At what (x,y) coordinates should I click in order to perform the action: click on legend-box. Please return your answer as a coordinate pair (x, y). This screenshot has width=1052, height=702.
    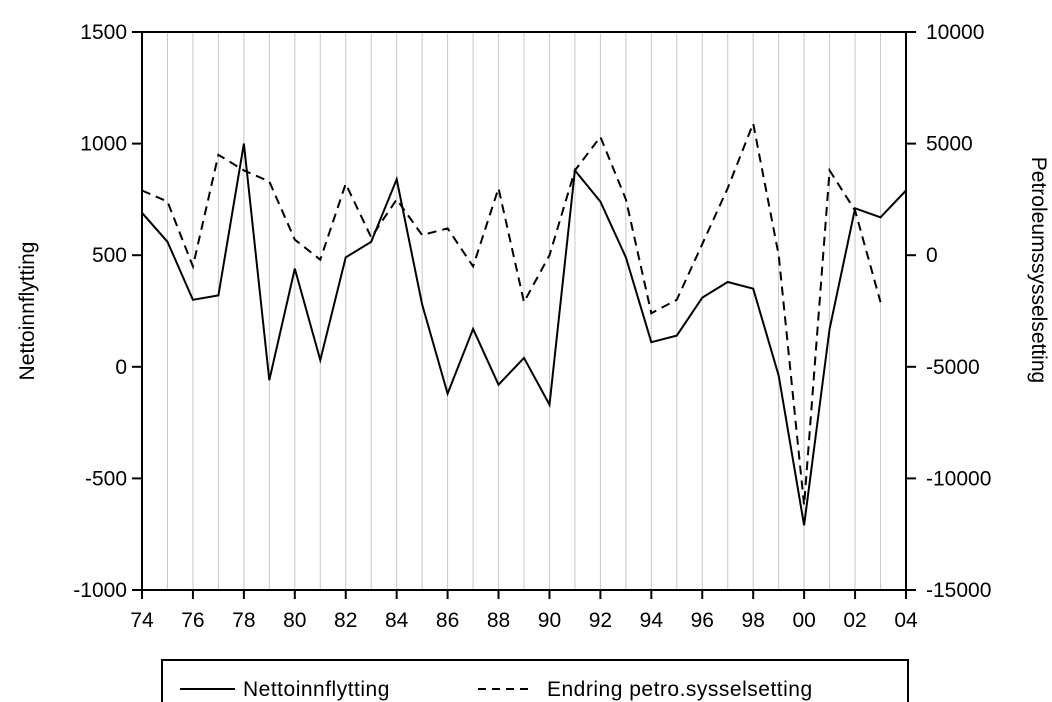
    Looking at the image, I should click on (535, 680).